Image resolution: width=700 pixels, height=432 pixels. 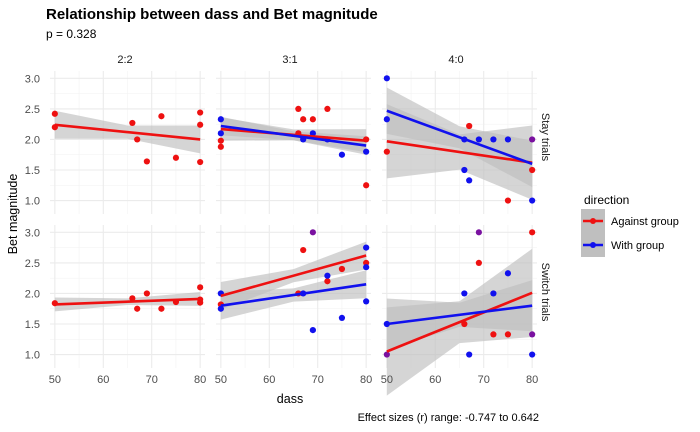 What do you see at coordinates (127, 142) in the screenshot?
I see `panel-r0-c0` at bounding box center [127, 142].